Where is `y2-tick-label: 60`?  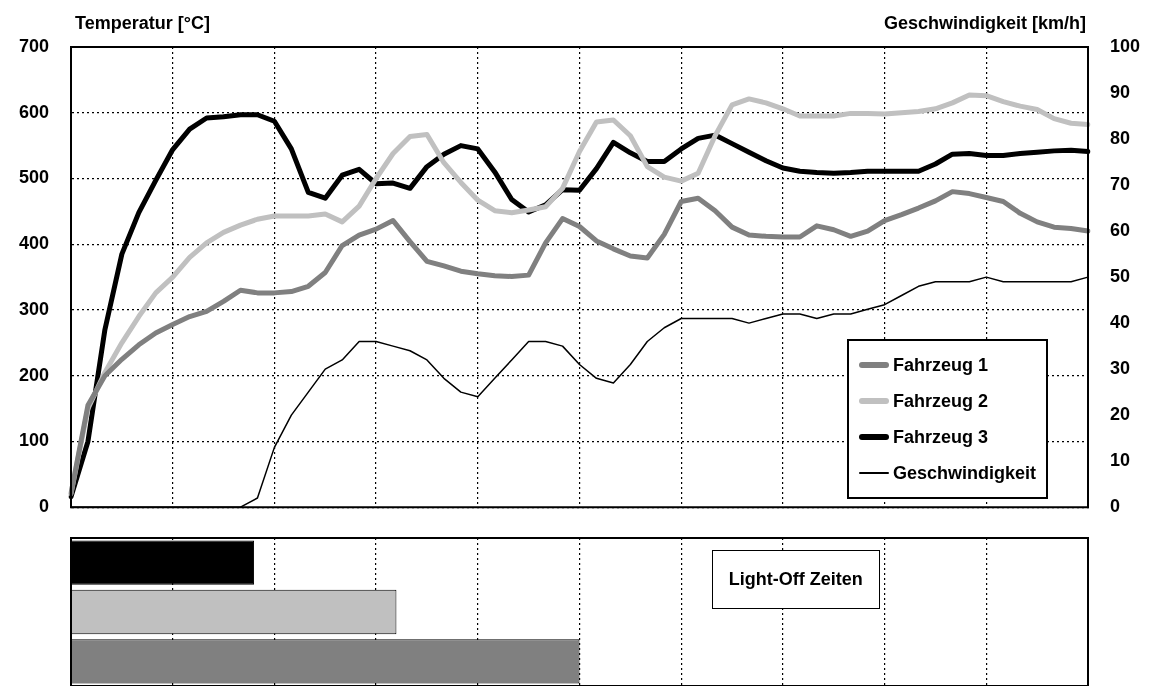
y2-tick-label: 60 is located at coordinates (1120, 230).